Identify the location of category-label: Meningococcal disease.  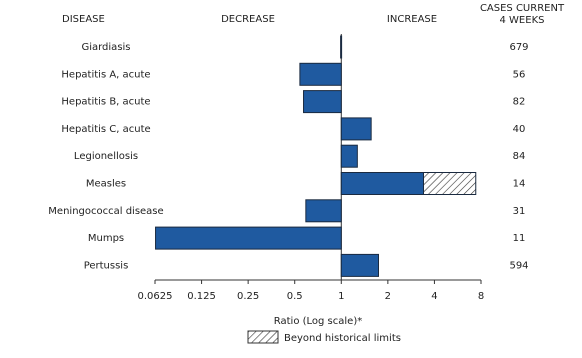
(105, 211).